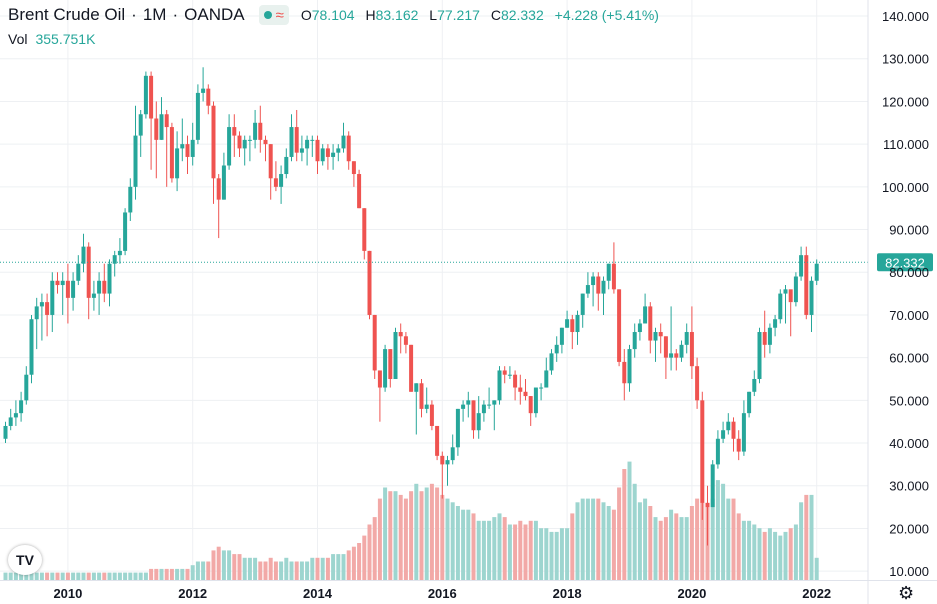 The image size is (937, 604). Describe the element at coordinates (67, 593) in the screenshot. I see `x-tick-label: 2010` at that location.